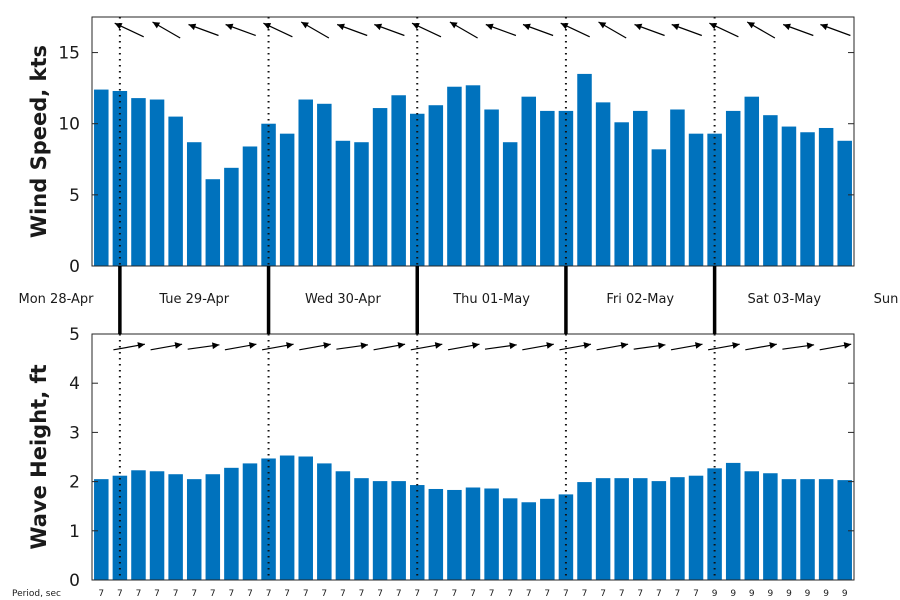 This screenshot has width=900, height=600. I want to click on day-label: Fri 02-May, so click(640, 299).